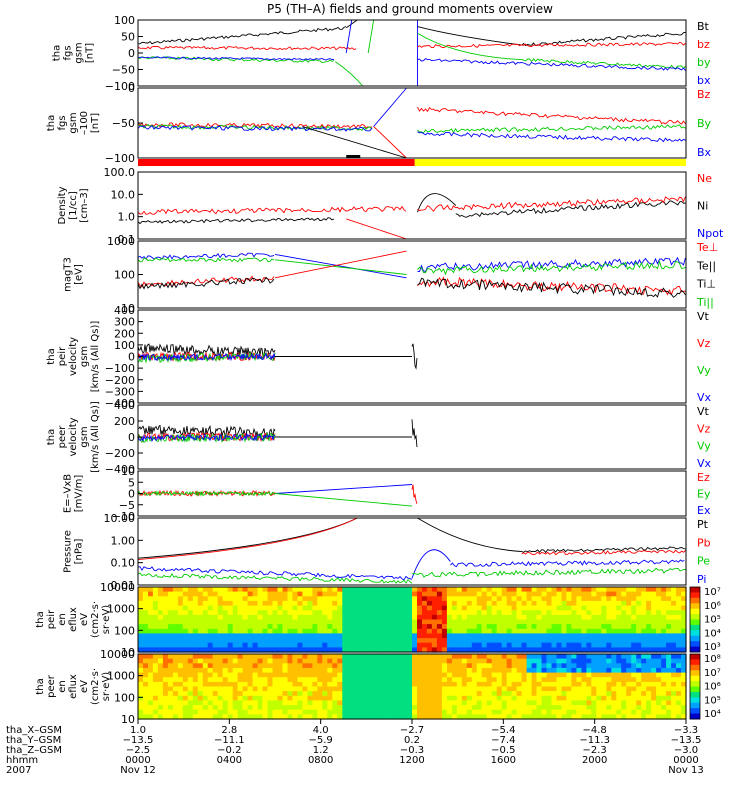  I want to click on x-axis-value: 4.0, so click(321, 730).